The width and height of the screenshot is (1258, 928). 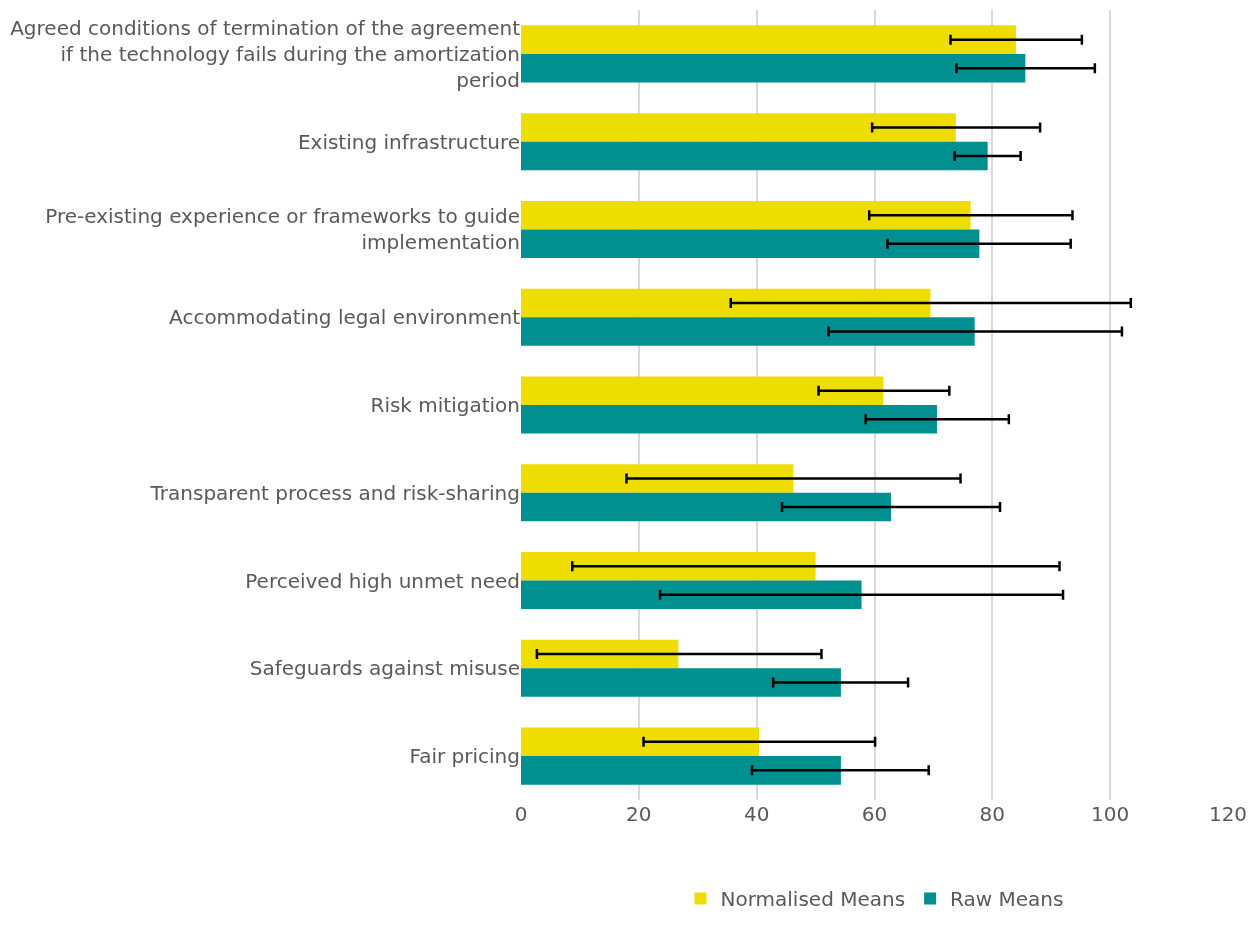 What do you see at coordinates (756, 814) in the screenshot?
I see `x-tick-label: 40` at bounding box center [756, 814].